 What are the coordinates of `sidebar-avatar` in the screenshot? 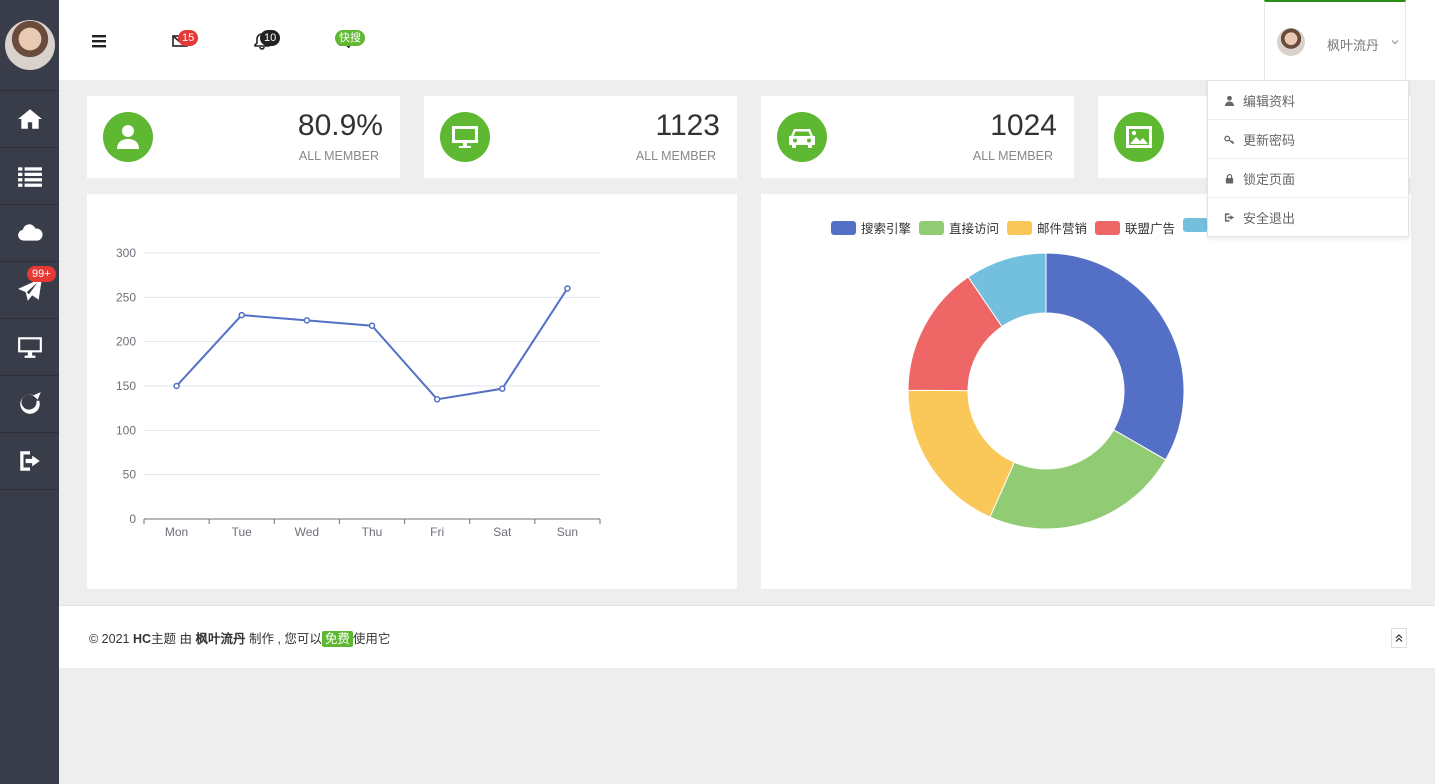 It's located at (29, 45).